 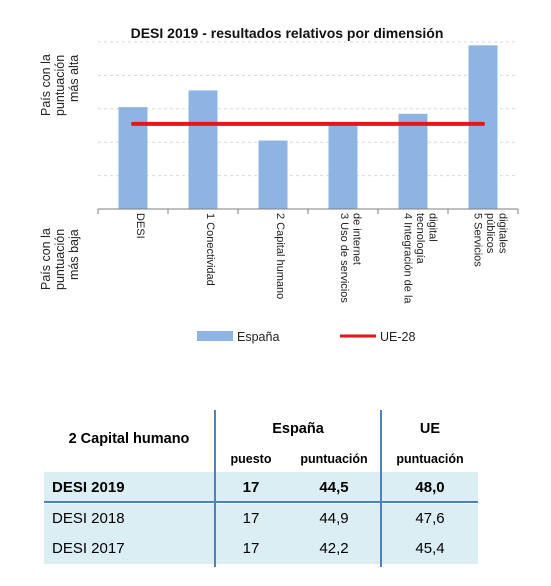 What do you see at coordinates (215, 336) in the screenshot?
I see `legend-swatch-espana` at bounding box center [215, 336].